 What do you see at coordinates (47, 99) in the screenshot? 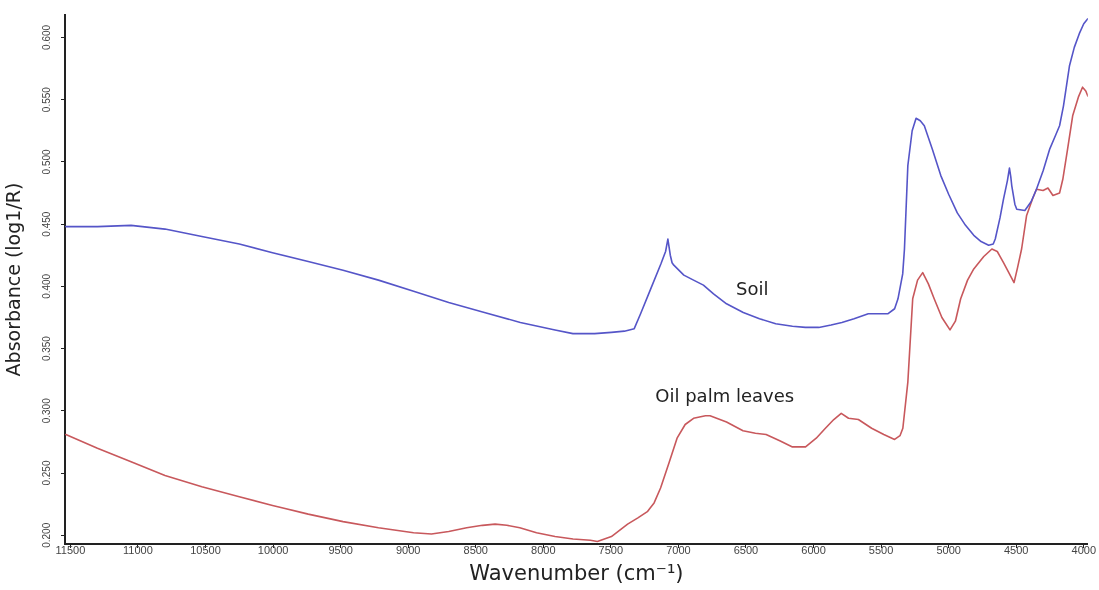
I see `y-tick-label: 0.550` at bounding box center [47, 99].